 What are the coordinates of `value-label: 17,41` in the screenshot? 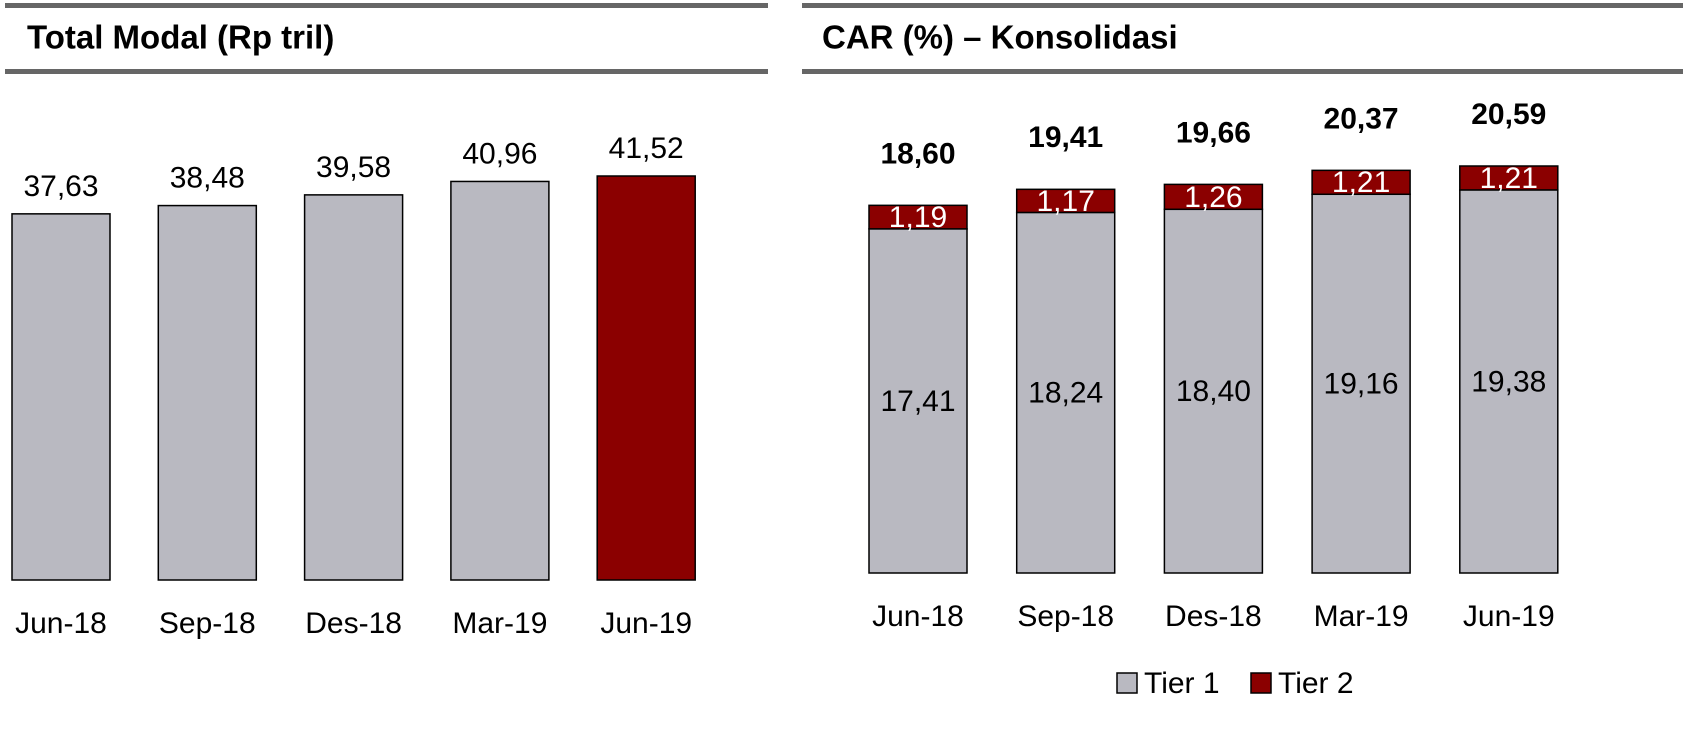 It's located at (917, 401).